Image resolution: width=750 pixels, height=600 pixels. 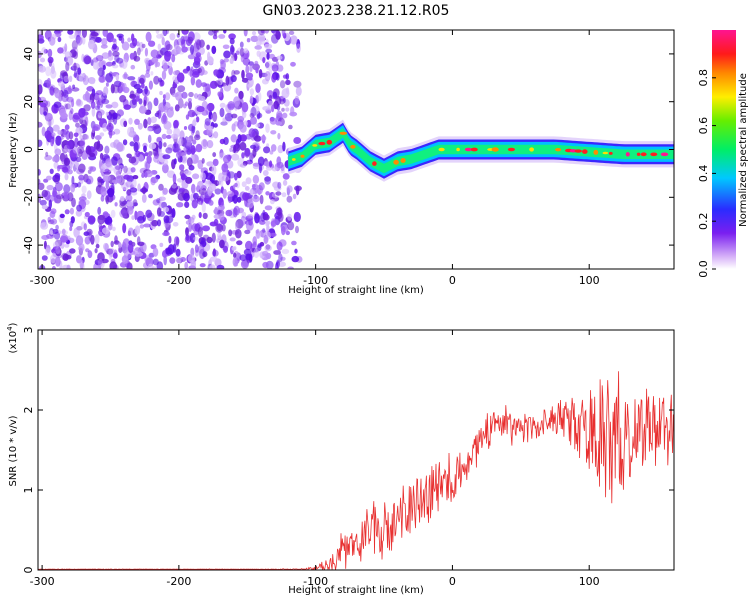 I want to click on x-tick-label: 0, so click(x=452, y=581).